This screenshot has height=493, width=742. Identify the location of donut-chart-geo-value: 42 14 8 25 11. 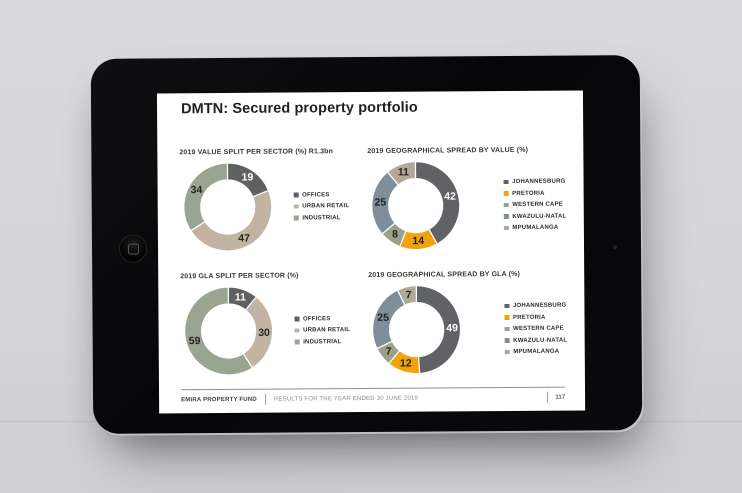
(416, 206).